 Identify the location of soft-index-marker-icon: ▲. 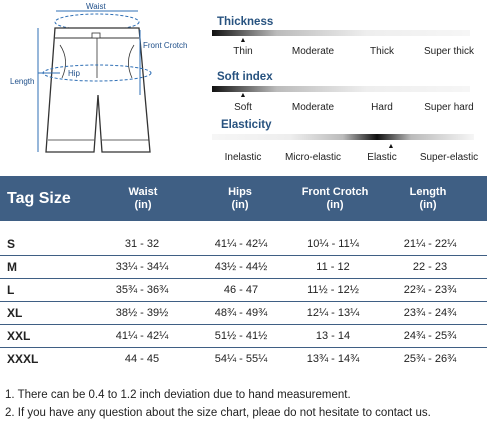
(243, 95).